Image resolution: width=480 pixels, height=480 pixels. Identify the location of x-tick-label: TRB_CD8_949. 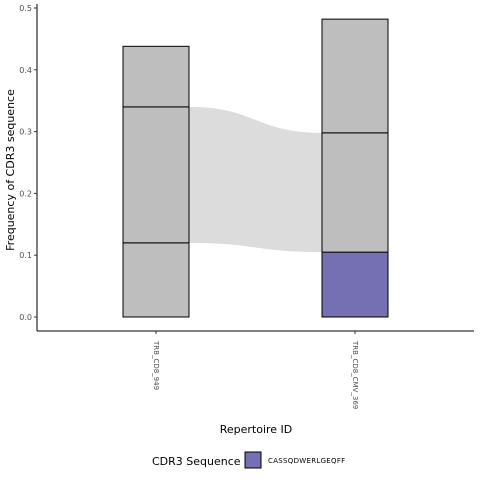
(156, 365).